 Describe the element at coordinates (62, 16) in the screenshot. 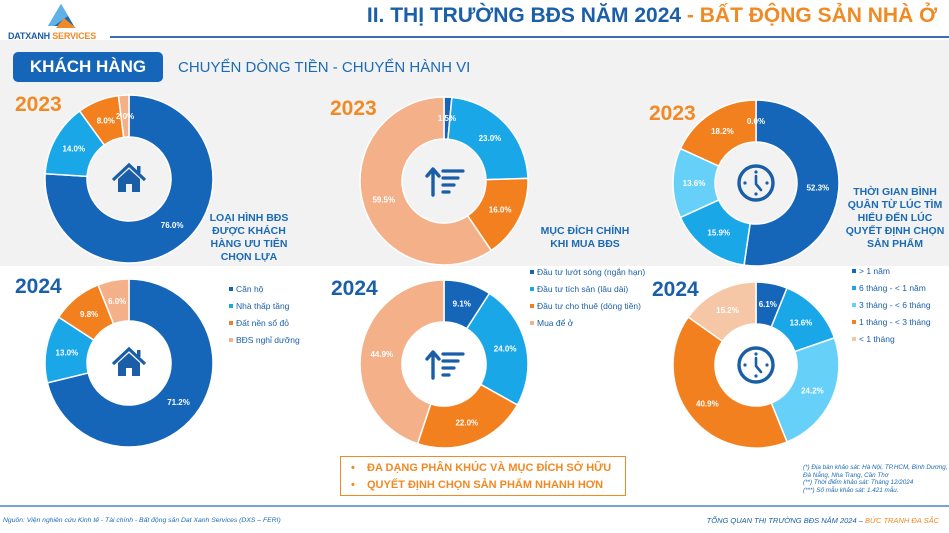

I see `logo-mark-icon` at that location.